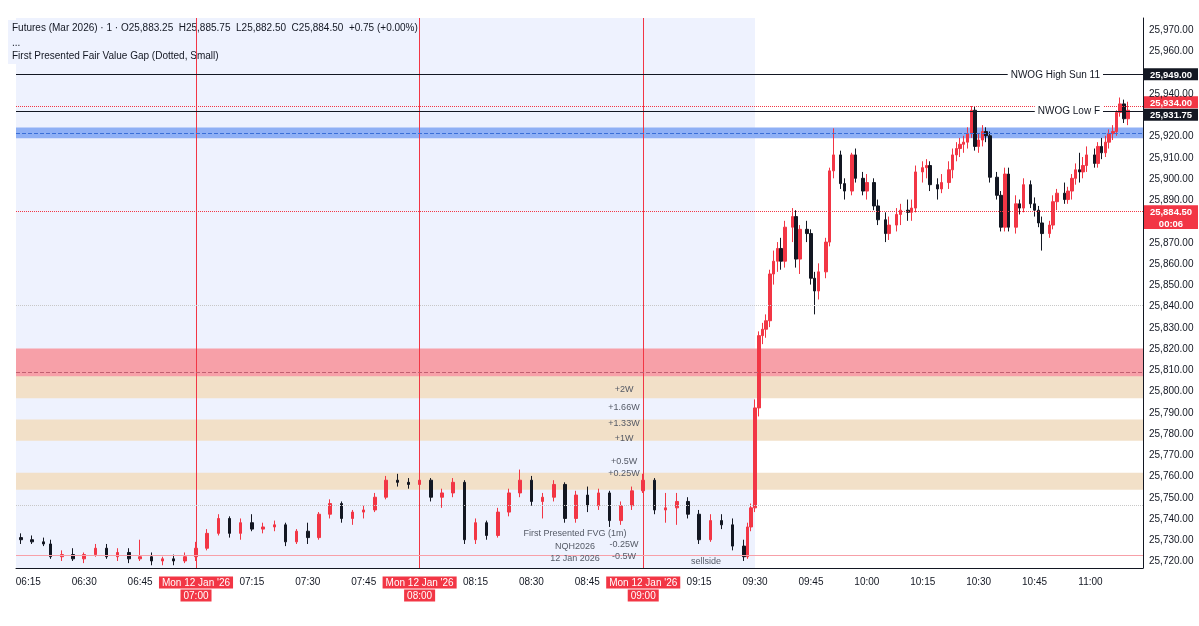 The image size is (1199, 626). I want to click on y-tick-label: 25,840.00, so click(1171, 306).